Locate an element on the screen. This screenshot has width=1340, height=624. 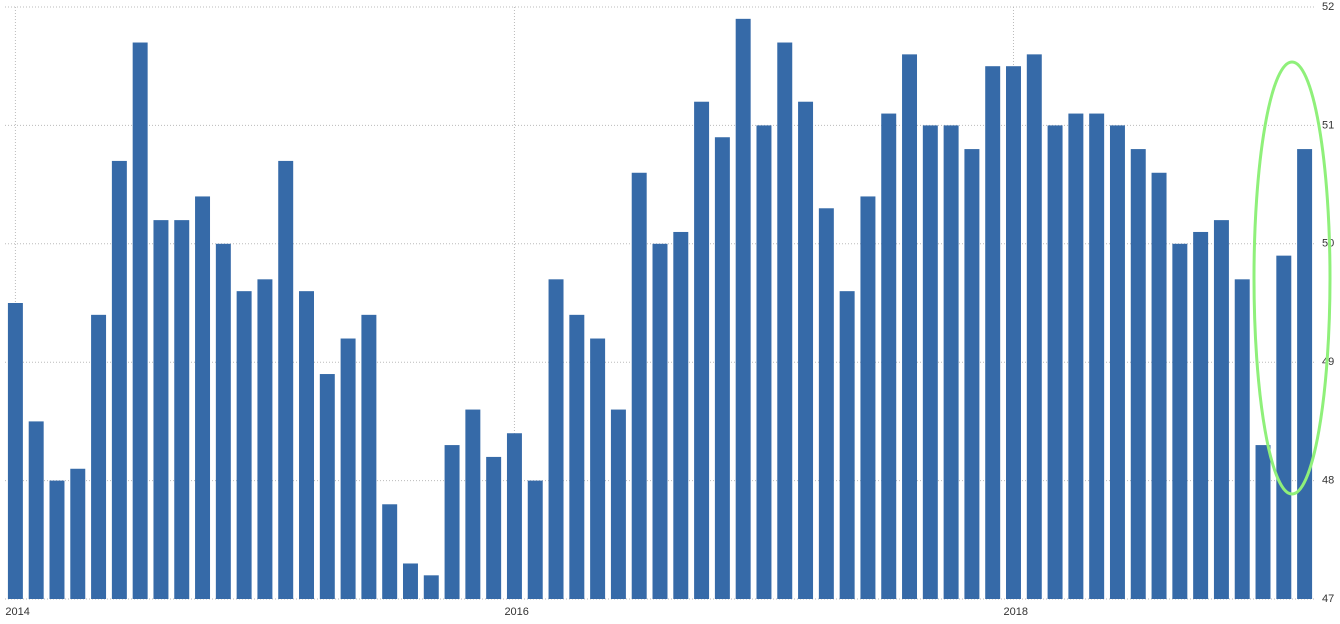
y-tick-label: 52 is located at coordinates (1328, 7).